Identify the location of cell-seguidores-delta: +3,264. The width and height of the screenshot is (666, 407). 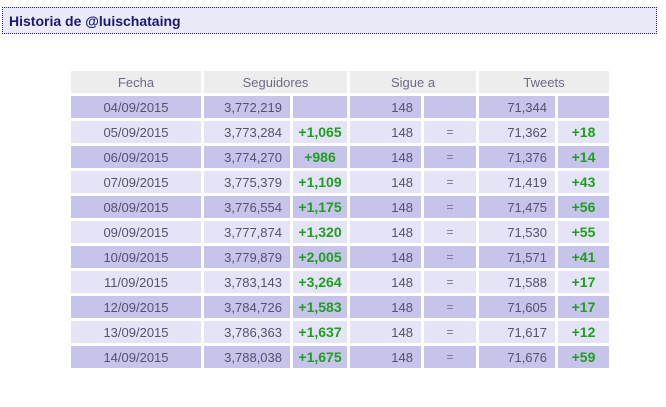
(320, 282).